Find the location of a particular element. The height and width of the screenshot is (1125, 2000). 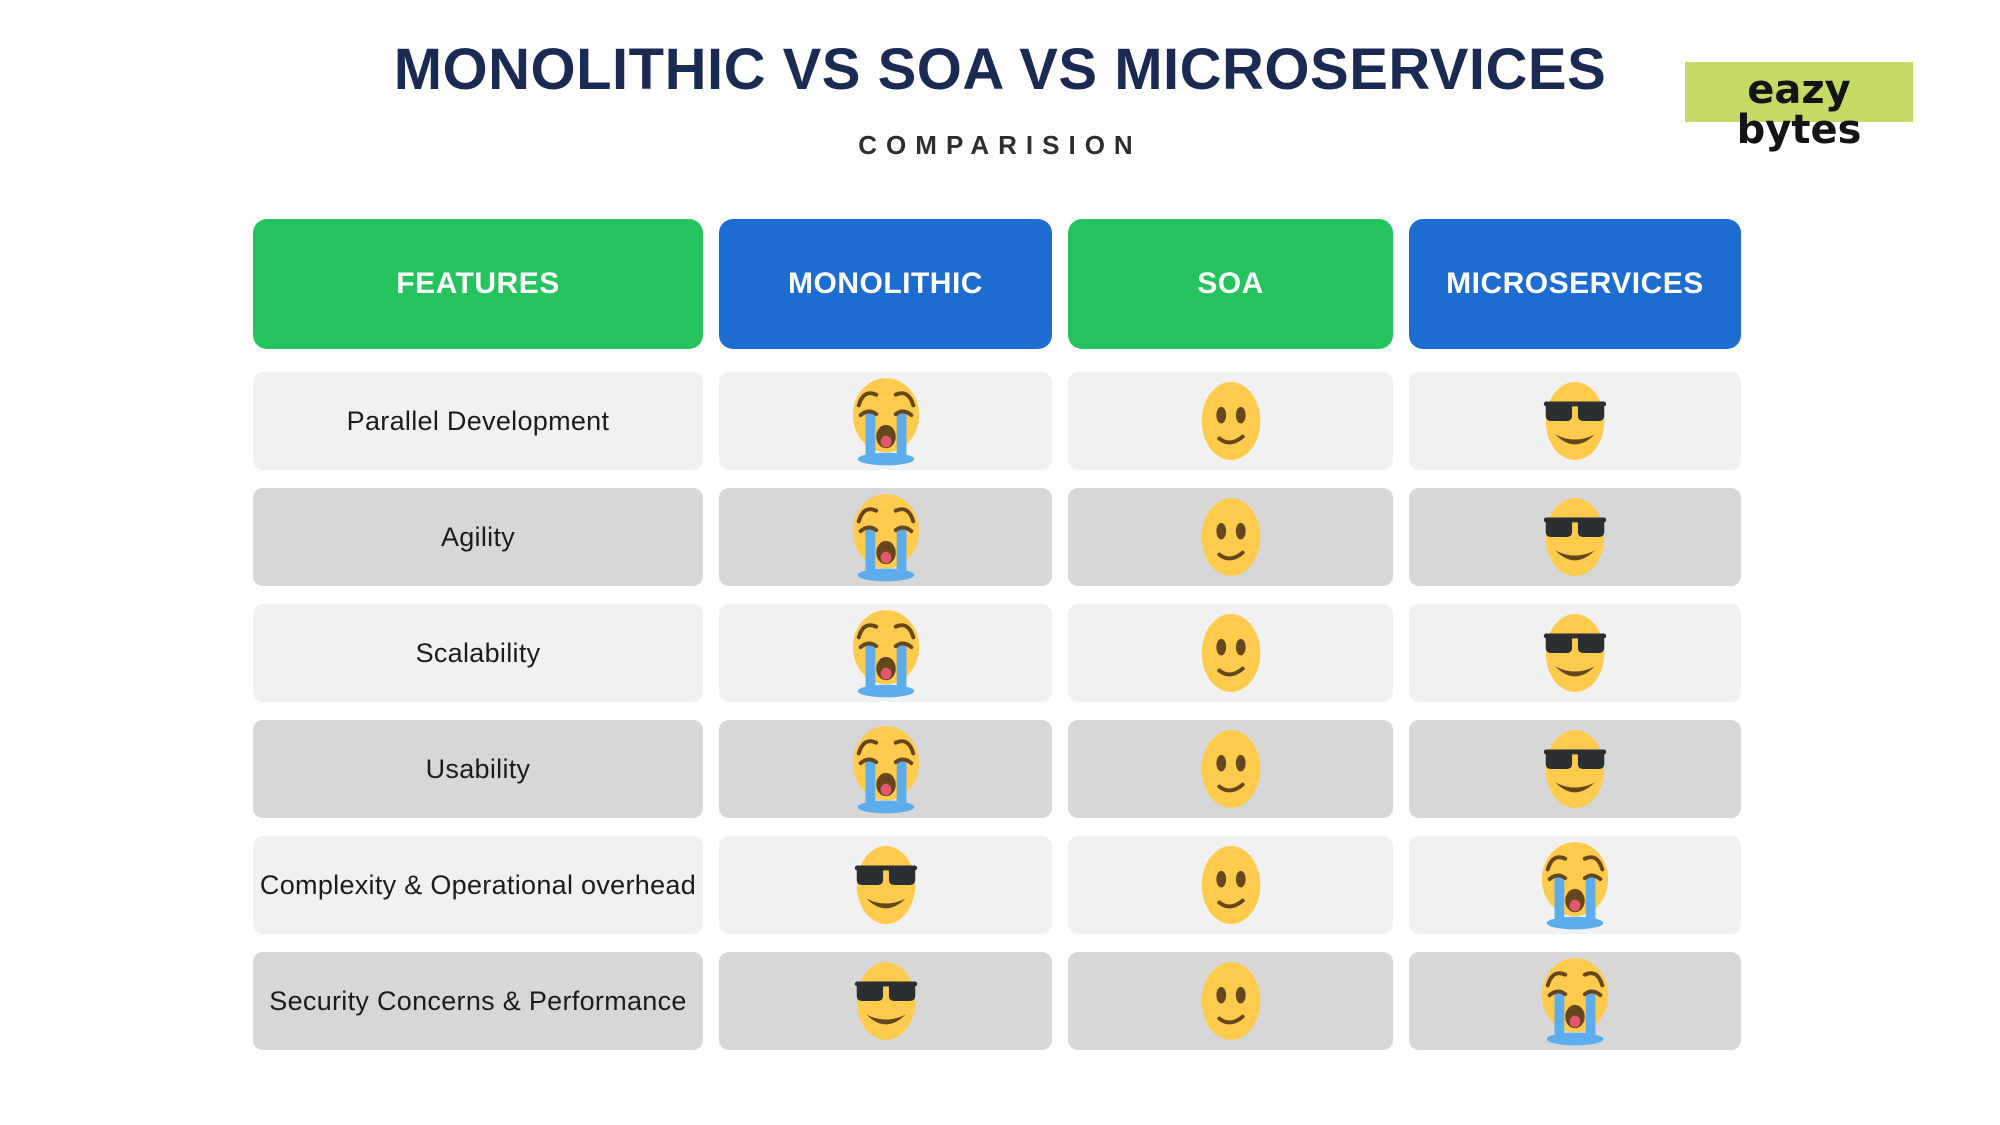

feature-label: Usability is located at coordinates (478, 768).